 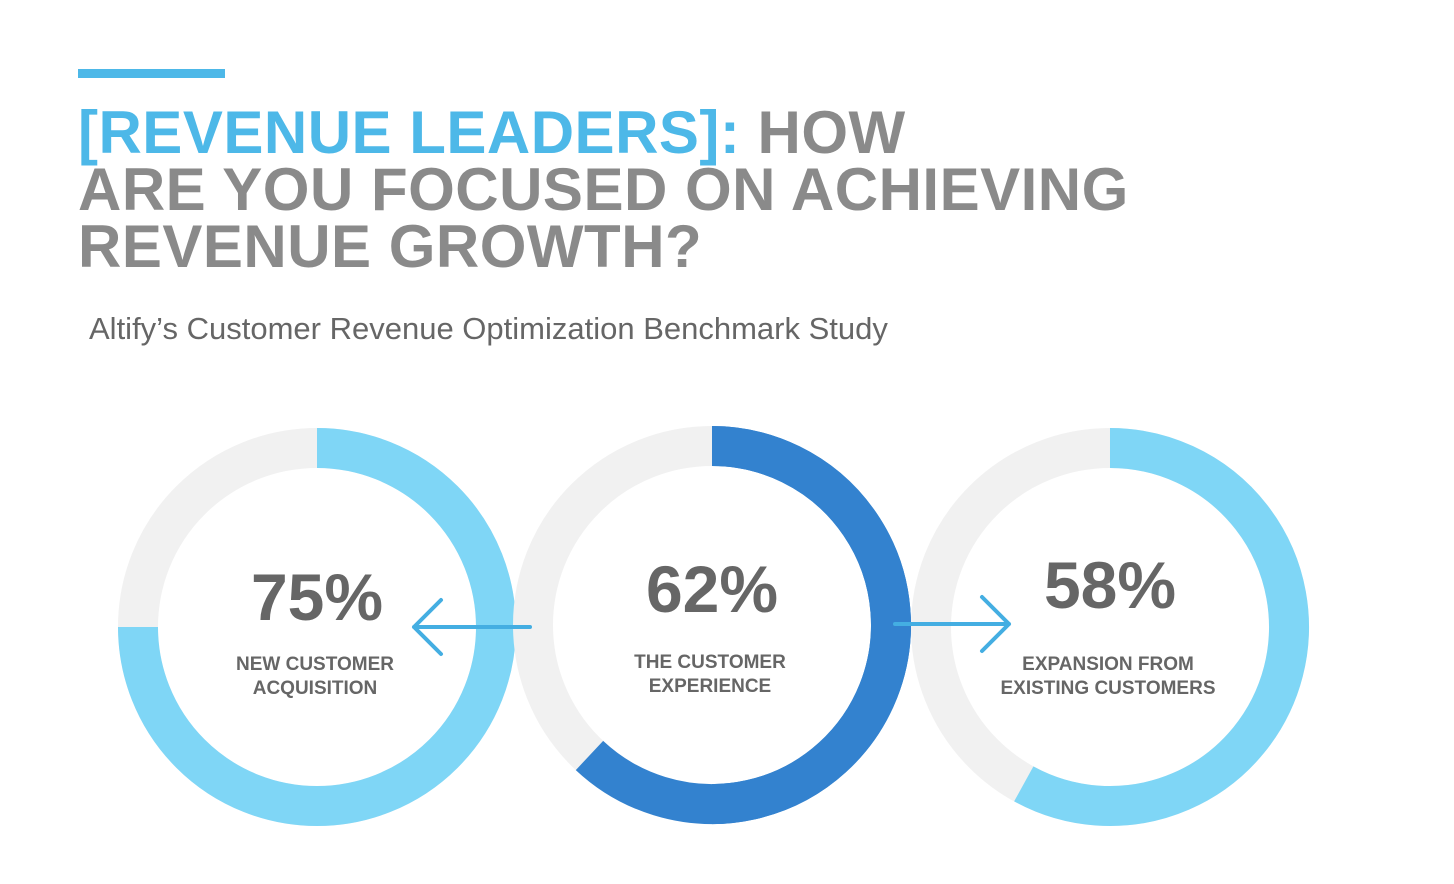 I want to click on value-label-1: 75%, so click(x=317, y=597).